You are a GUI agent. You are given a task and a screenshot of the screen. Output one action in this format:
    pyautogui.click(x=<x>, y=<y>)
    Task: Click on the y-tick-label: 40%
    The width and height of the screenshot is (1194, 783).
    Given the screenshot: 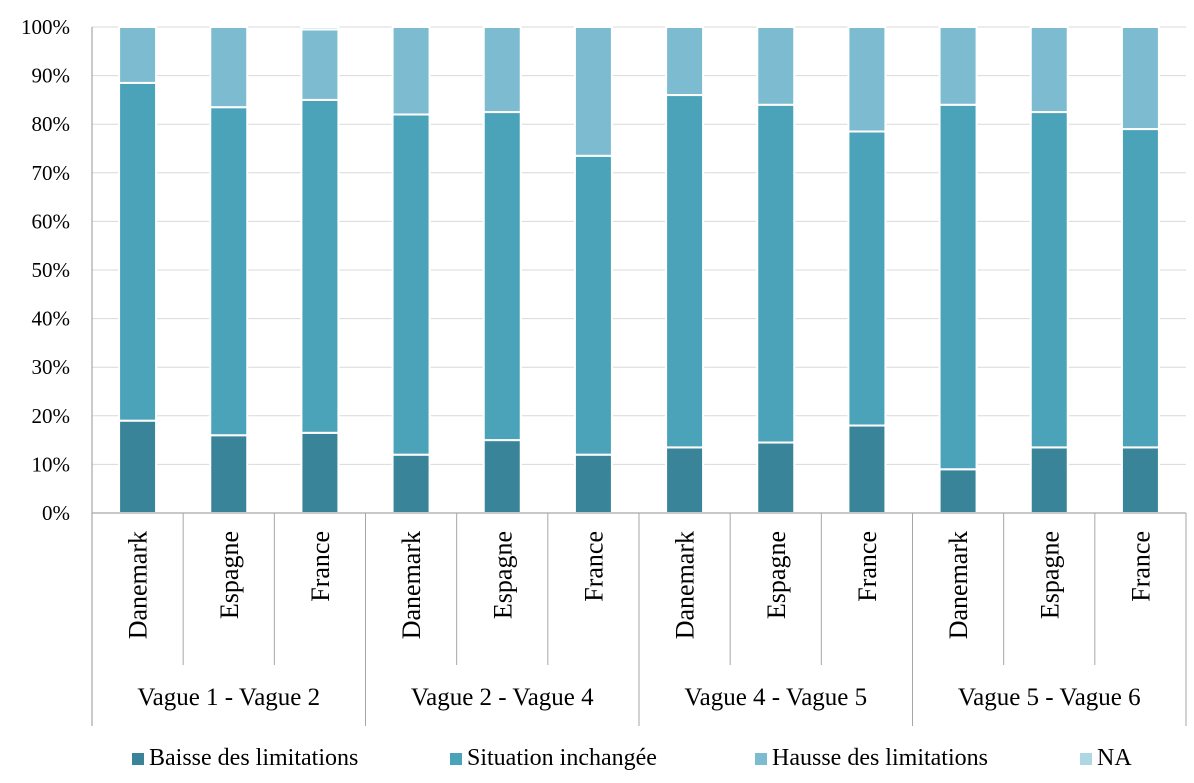 What is the action you would take?
    pyautogui.click(x=51, y=319)
    